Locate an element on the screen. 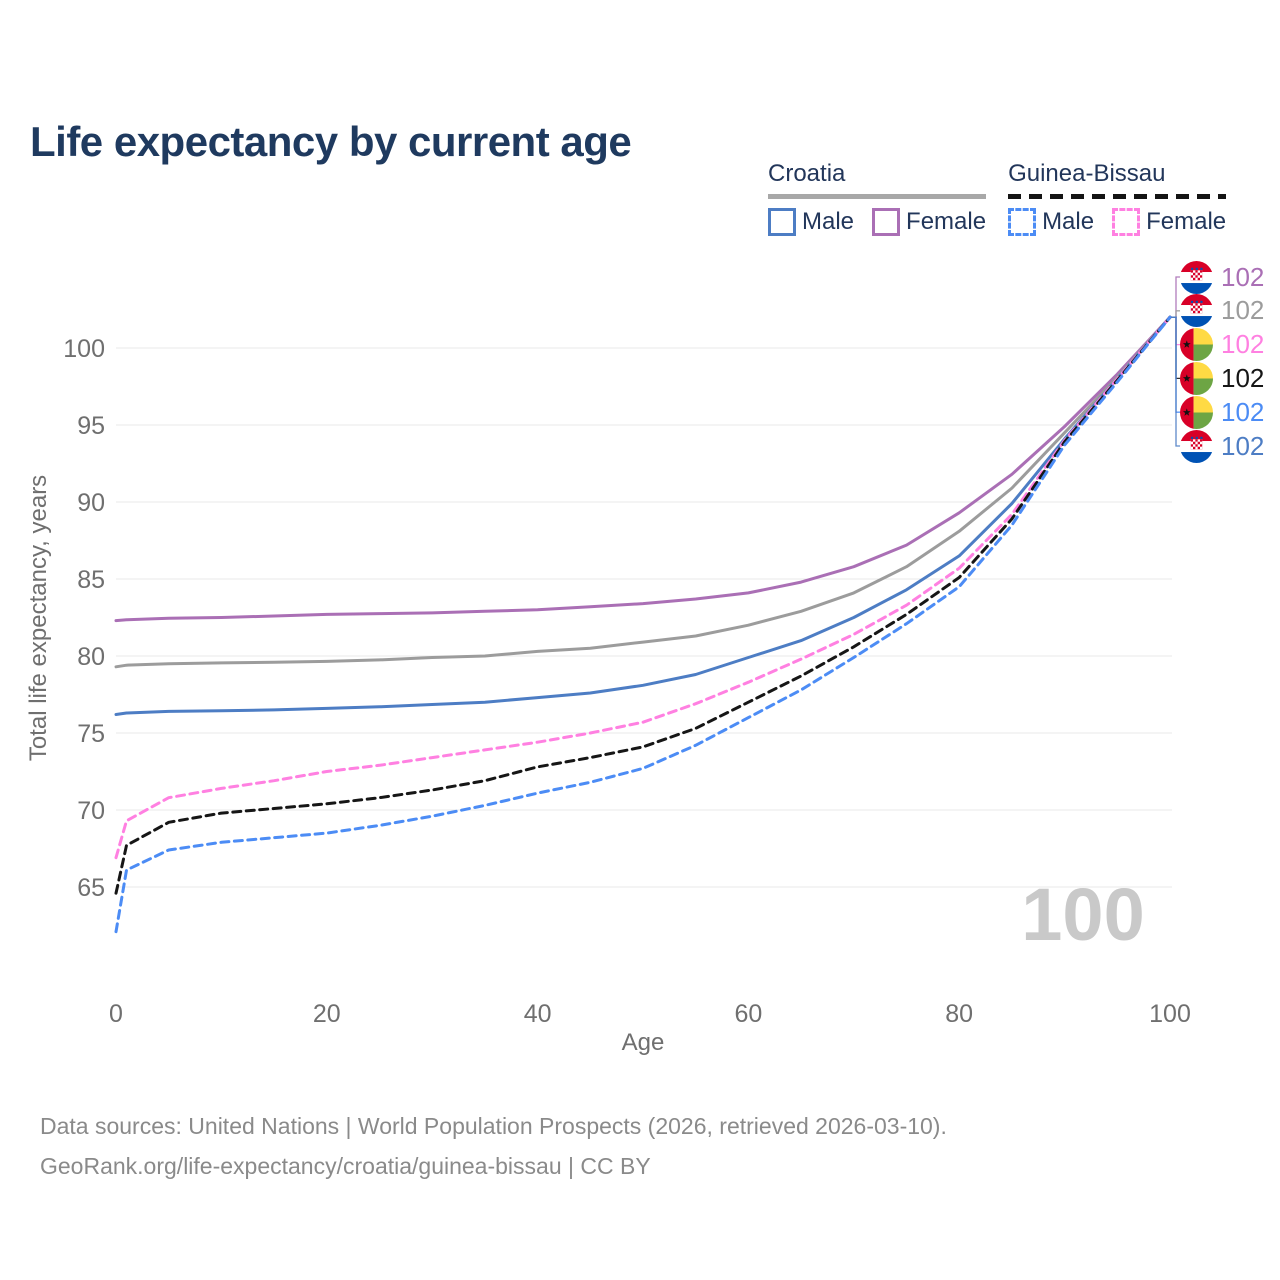 This screenshot has width=1280, height=1280. croatia-male-swatch is located at coordinates (782, 222).